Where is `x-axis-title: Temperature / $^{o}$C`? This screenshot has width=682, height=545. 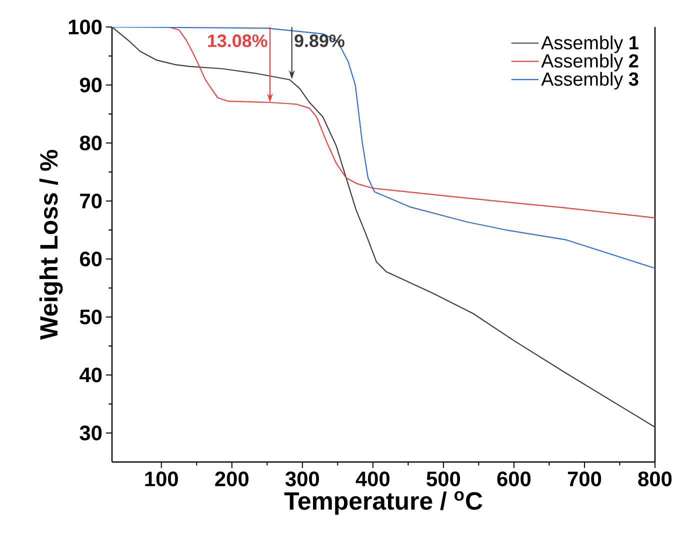 x-axis-title: Temperature / $^{o}$C is located at coordinates (383, 503).